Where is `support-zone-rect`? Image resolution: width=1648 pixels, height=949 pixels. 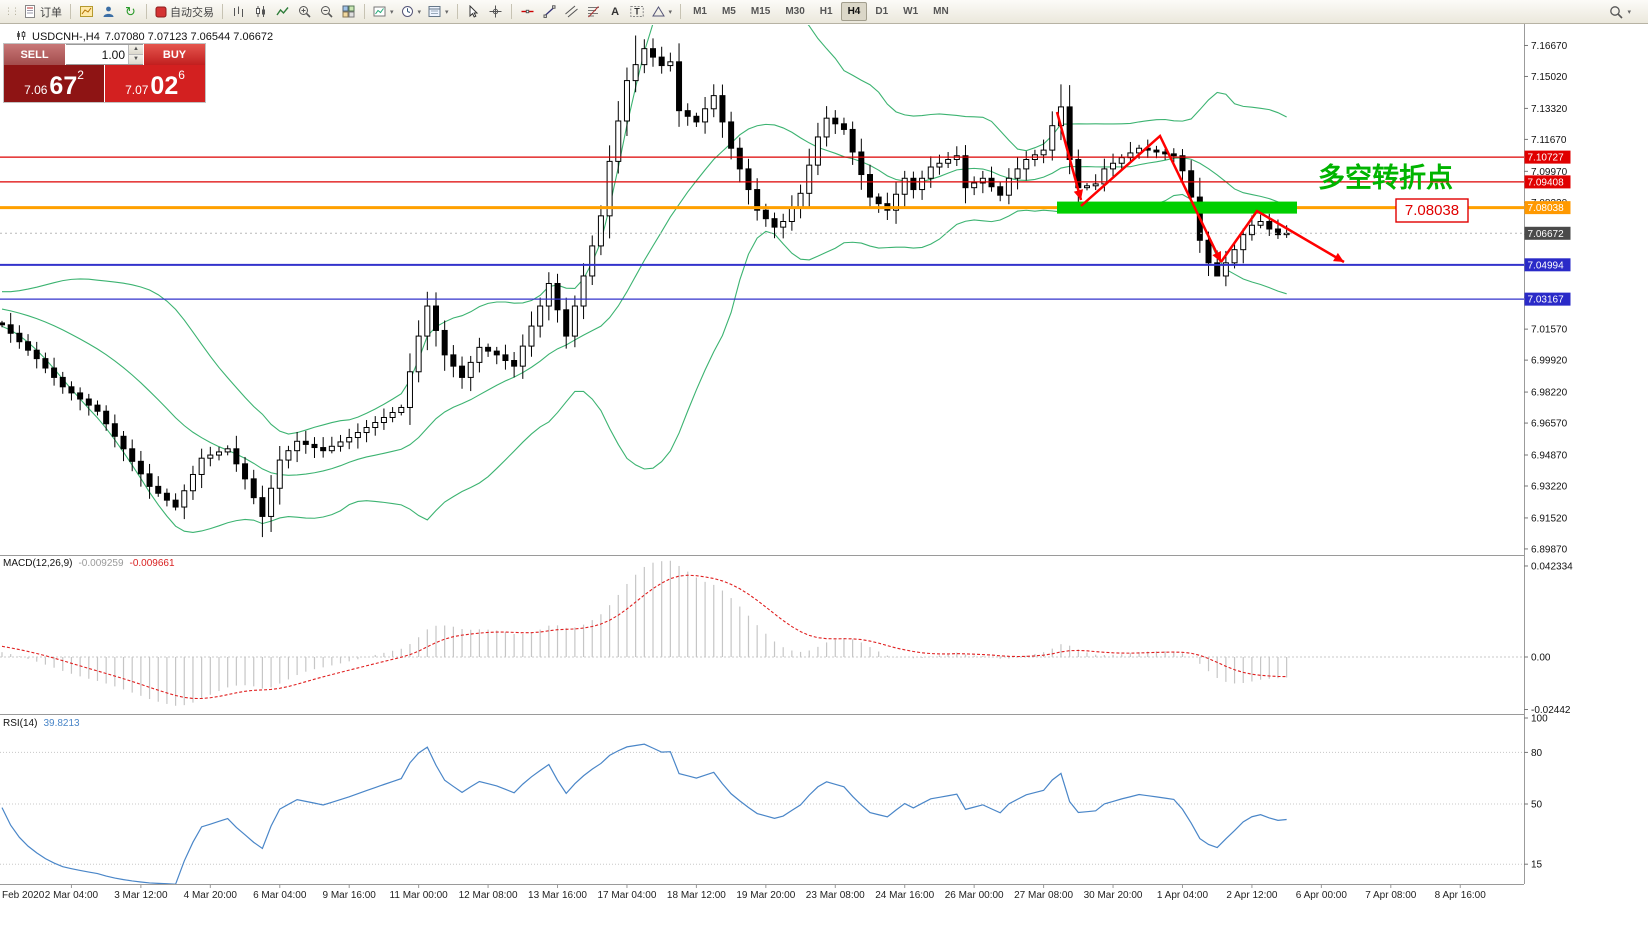 support-zone-rect is located at coordinates (1177, 207).